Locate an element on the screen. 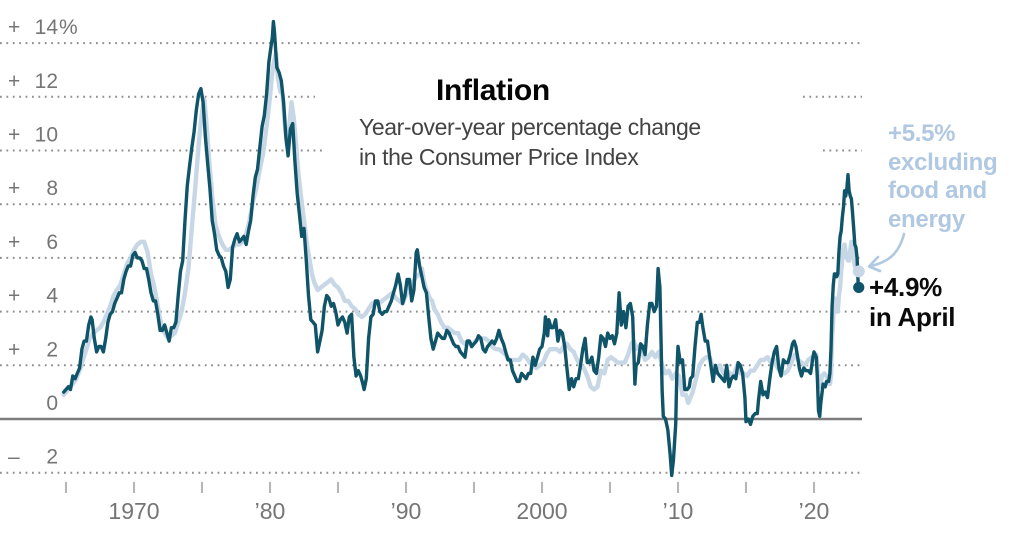 The height and width of the screenshot is (535, 1024). y-axis-label-0: 0 is located at coordinates (52, 403).